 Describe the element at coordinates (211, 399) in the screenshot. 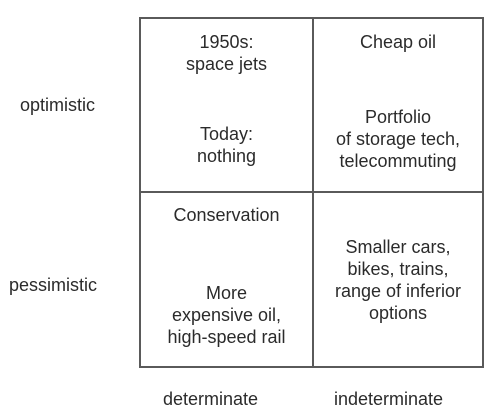

I see `column-label-determinate: determinate` at that location.